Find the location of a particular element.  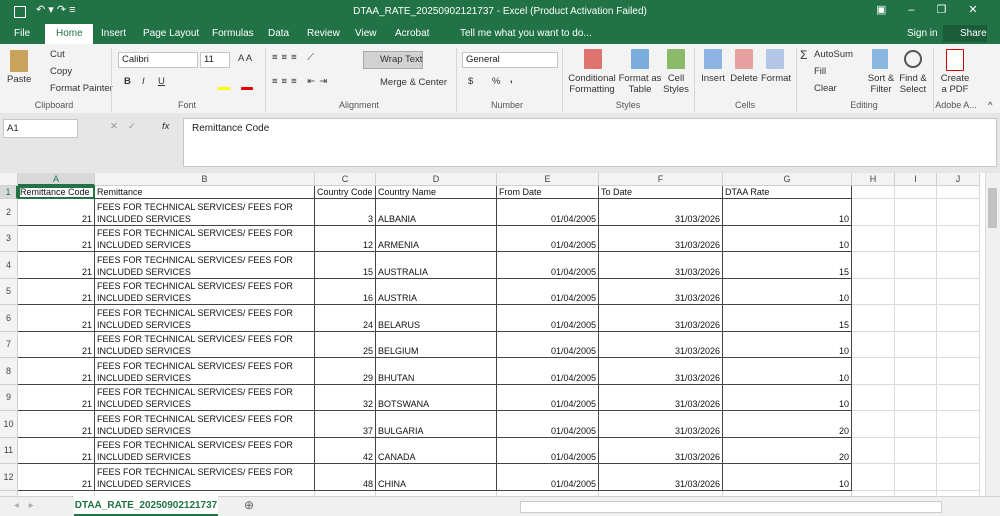

row-header: 3 is located at coordinates (9, 238).